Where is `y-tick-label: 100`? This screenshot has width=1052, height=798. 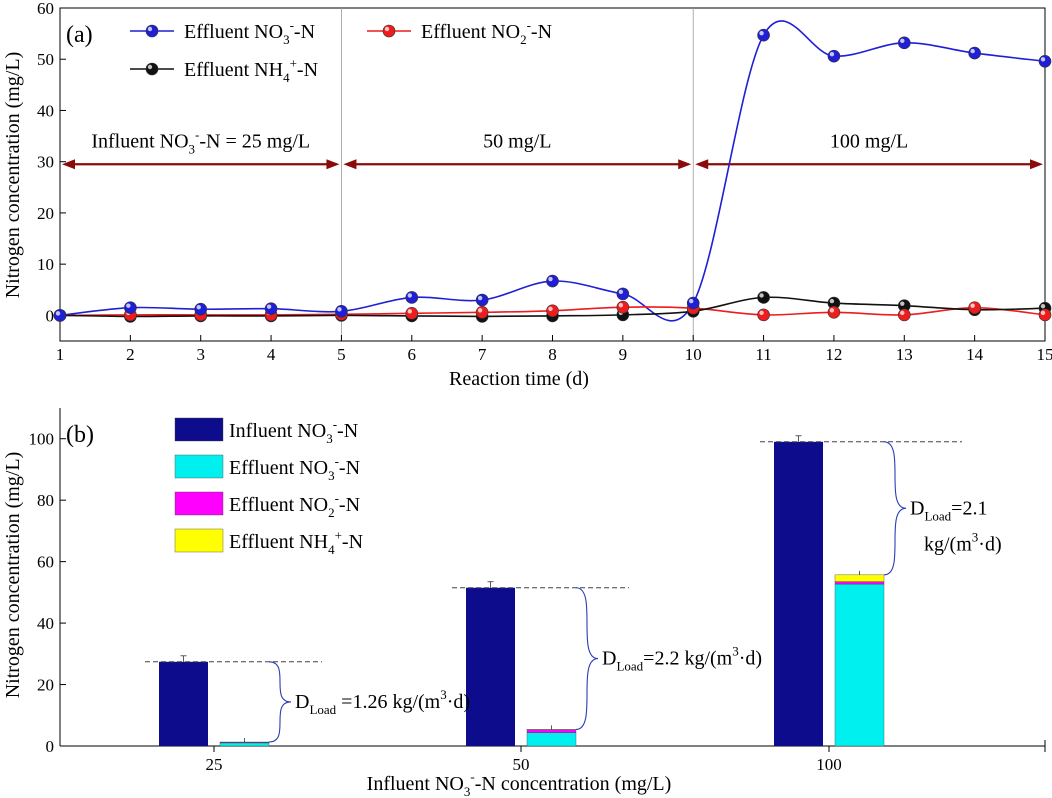 y-tick-label: 100 is located at coordinates (42, 439).